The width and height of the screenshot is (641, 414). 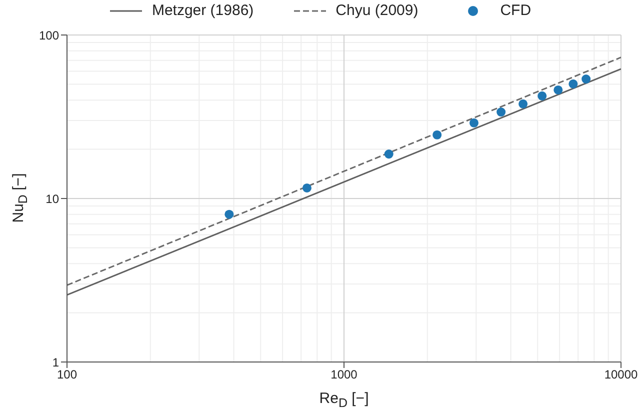 I want to click on y-tick-label: 1, so click(x=56, y=362).